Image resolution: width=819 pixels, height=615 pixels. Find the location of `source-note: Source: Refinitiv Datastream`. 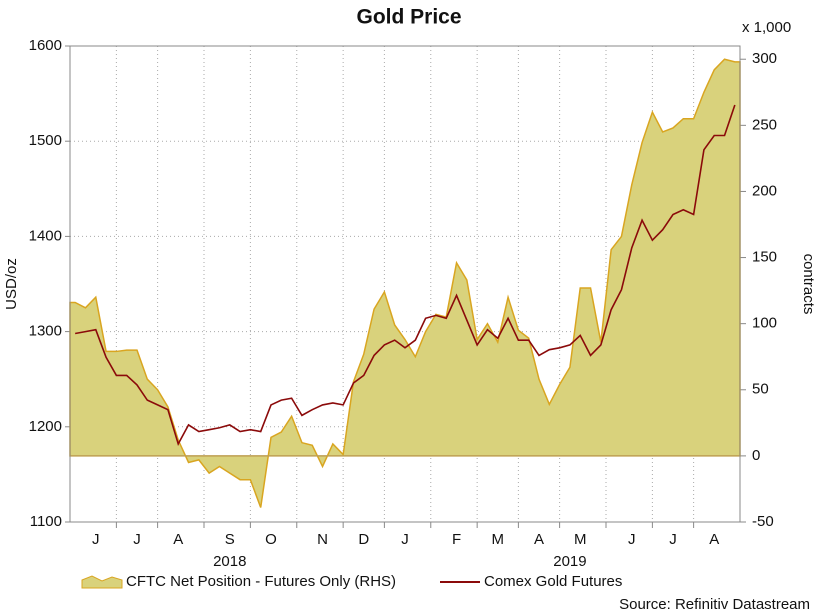

source-note: Source: Refinitiv Datastream is located at coordinates (714, 604).